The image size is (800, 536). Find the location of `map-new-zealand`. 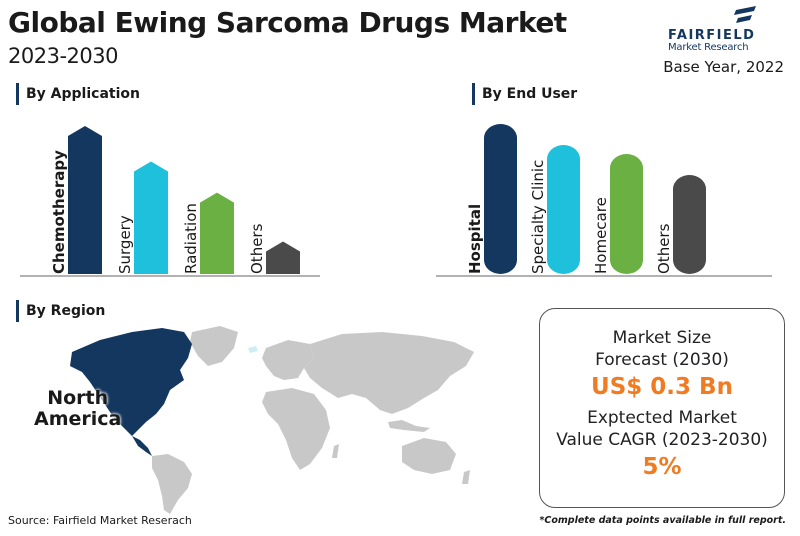

map-new-zealand is located at coordinates (466, 477).